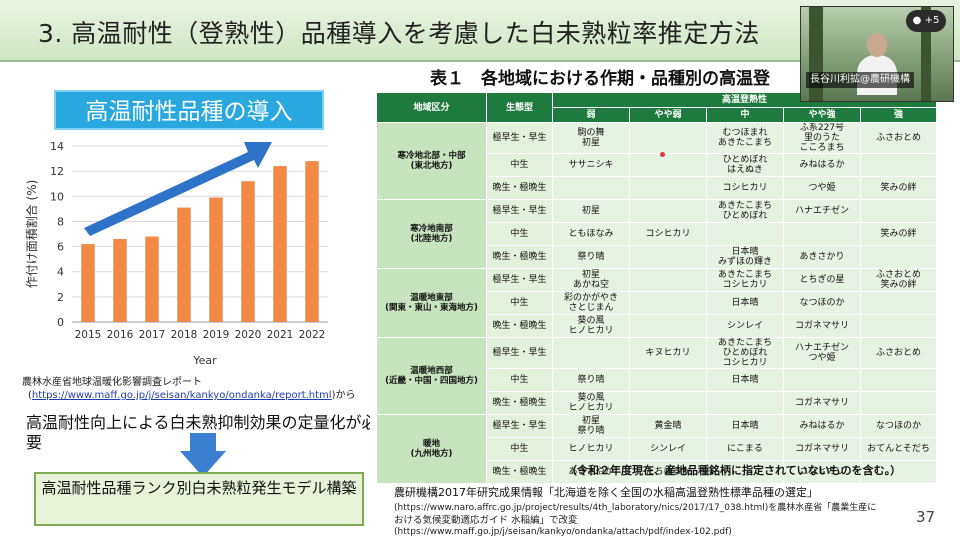 The height and width of the screenshot is (539, 960). I want to click on chart-bar-2017, so click(152, 279).